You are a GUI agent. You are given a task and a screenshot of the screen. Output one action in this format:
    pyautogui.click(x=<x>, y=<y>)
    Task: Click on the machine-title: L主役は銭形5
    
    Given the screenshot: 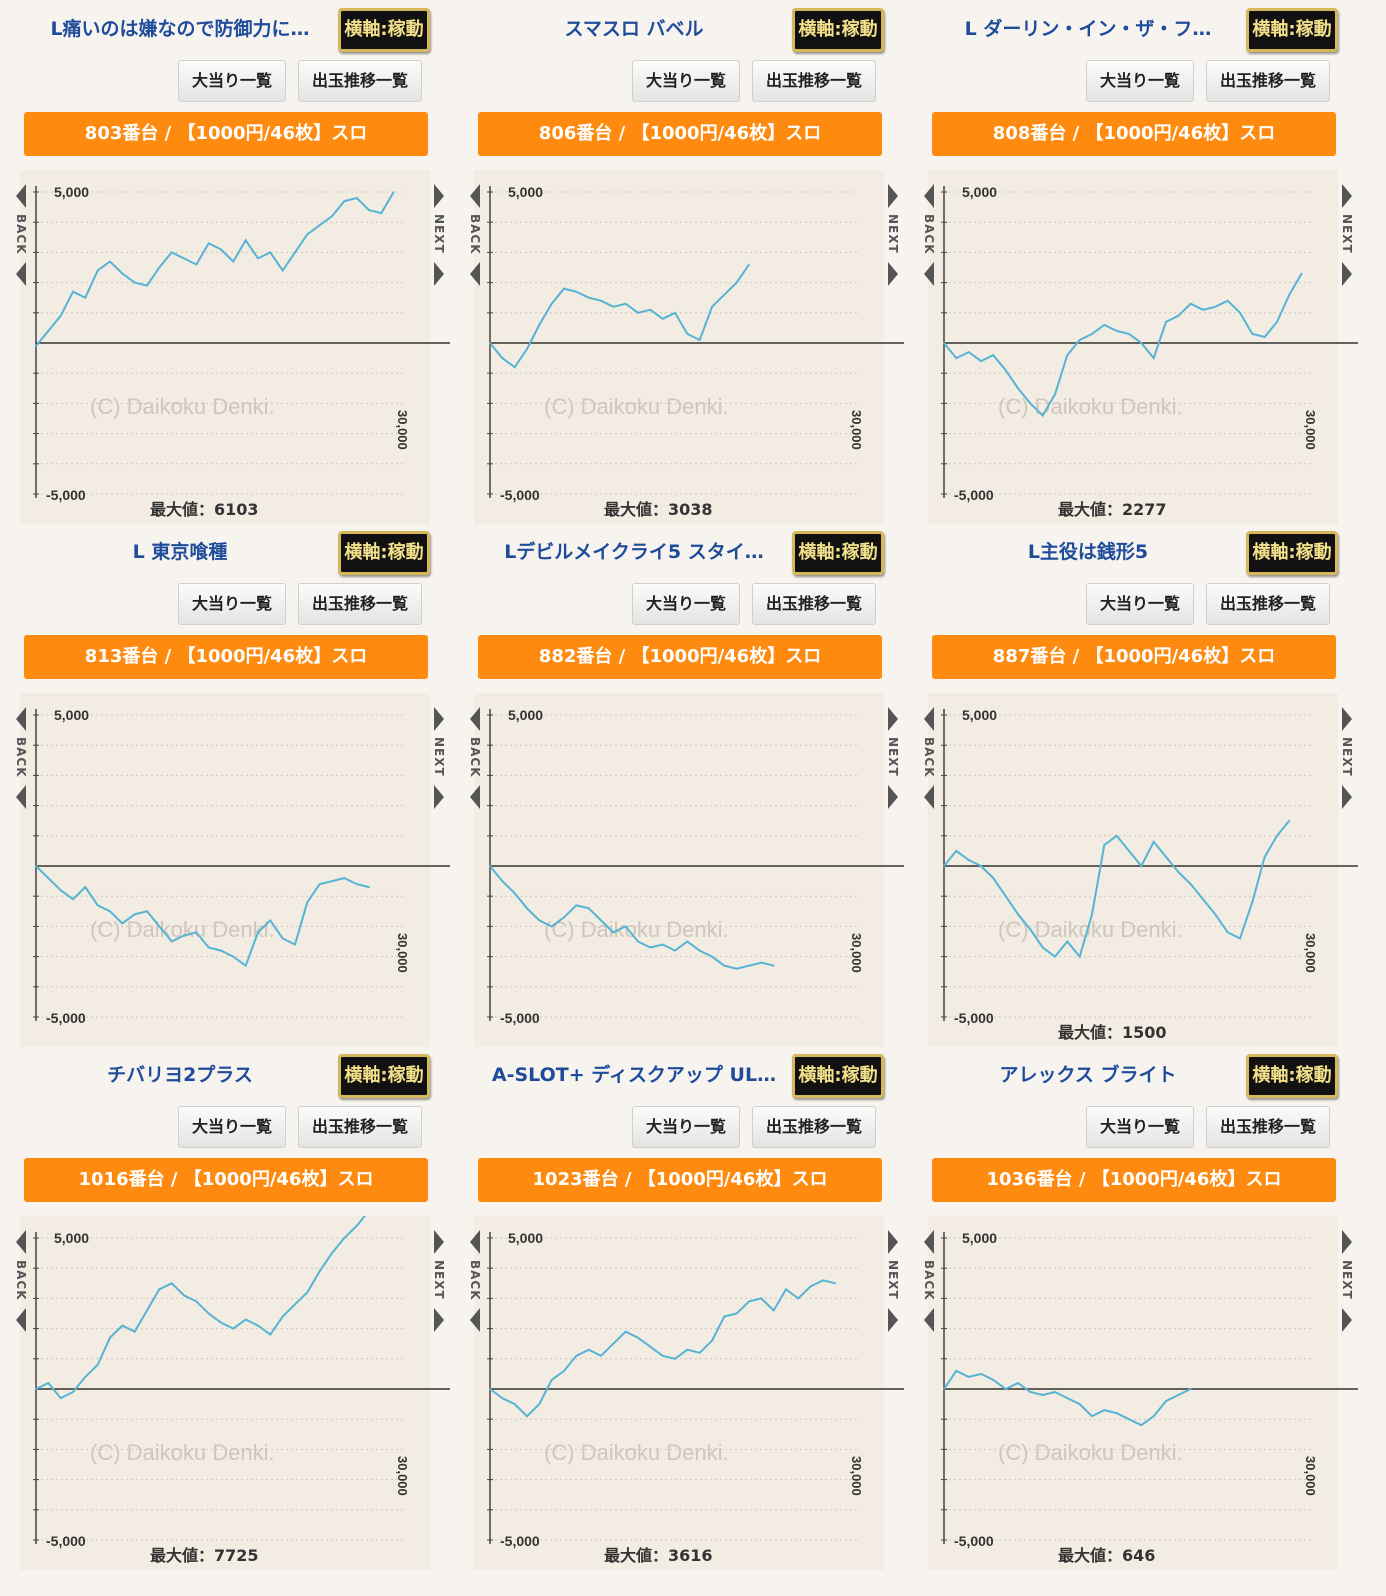 What is the action you would take?
    pyautogui.click(x=1088, y=552)
    